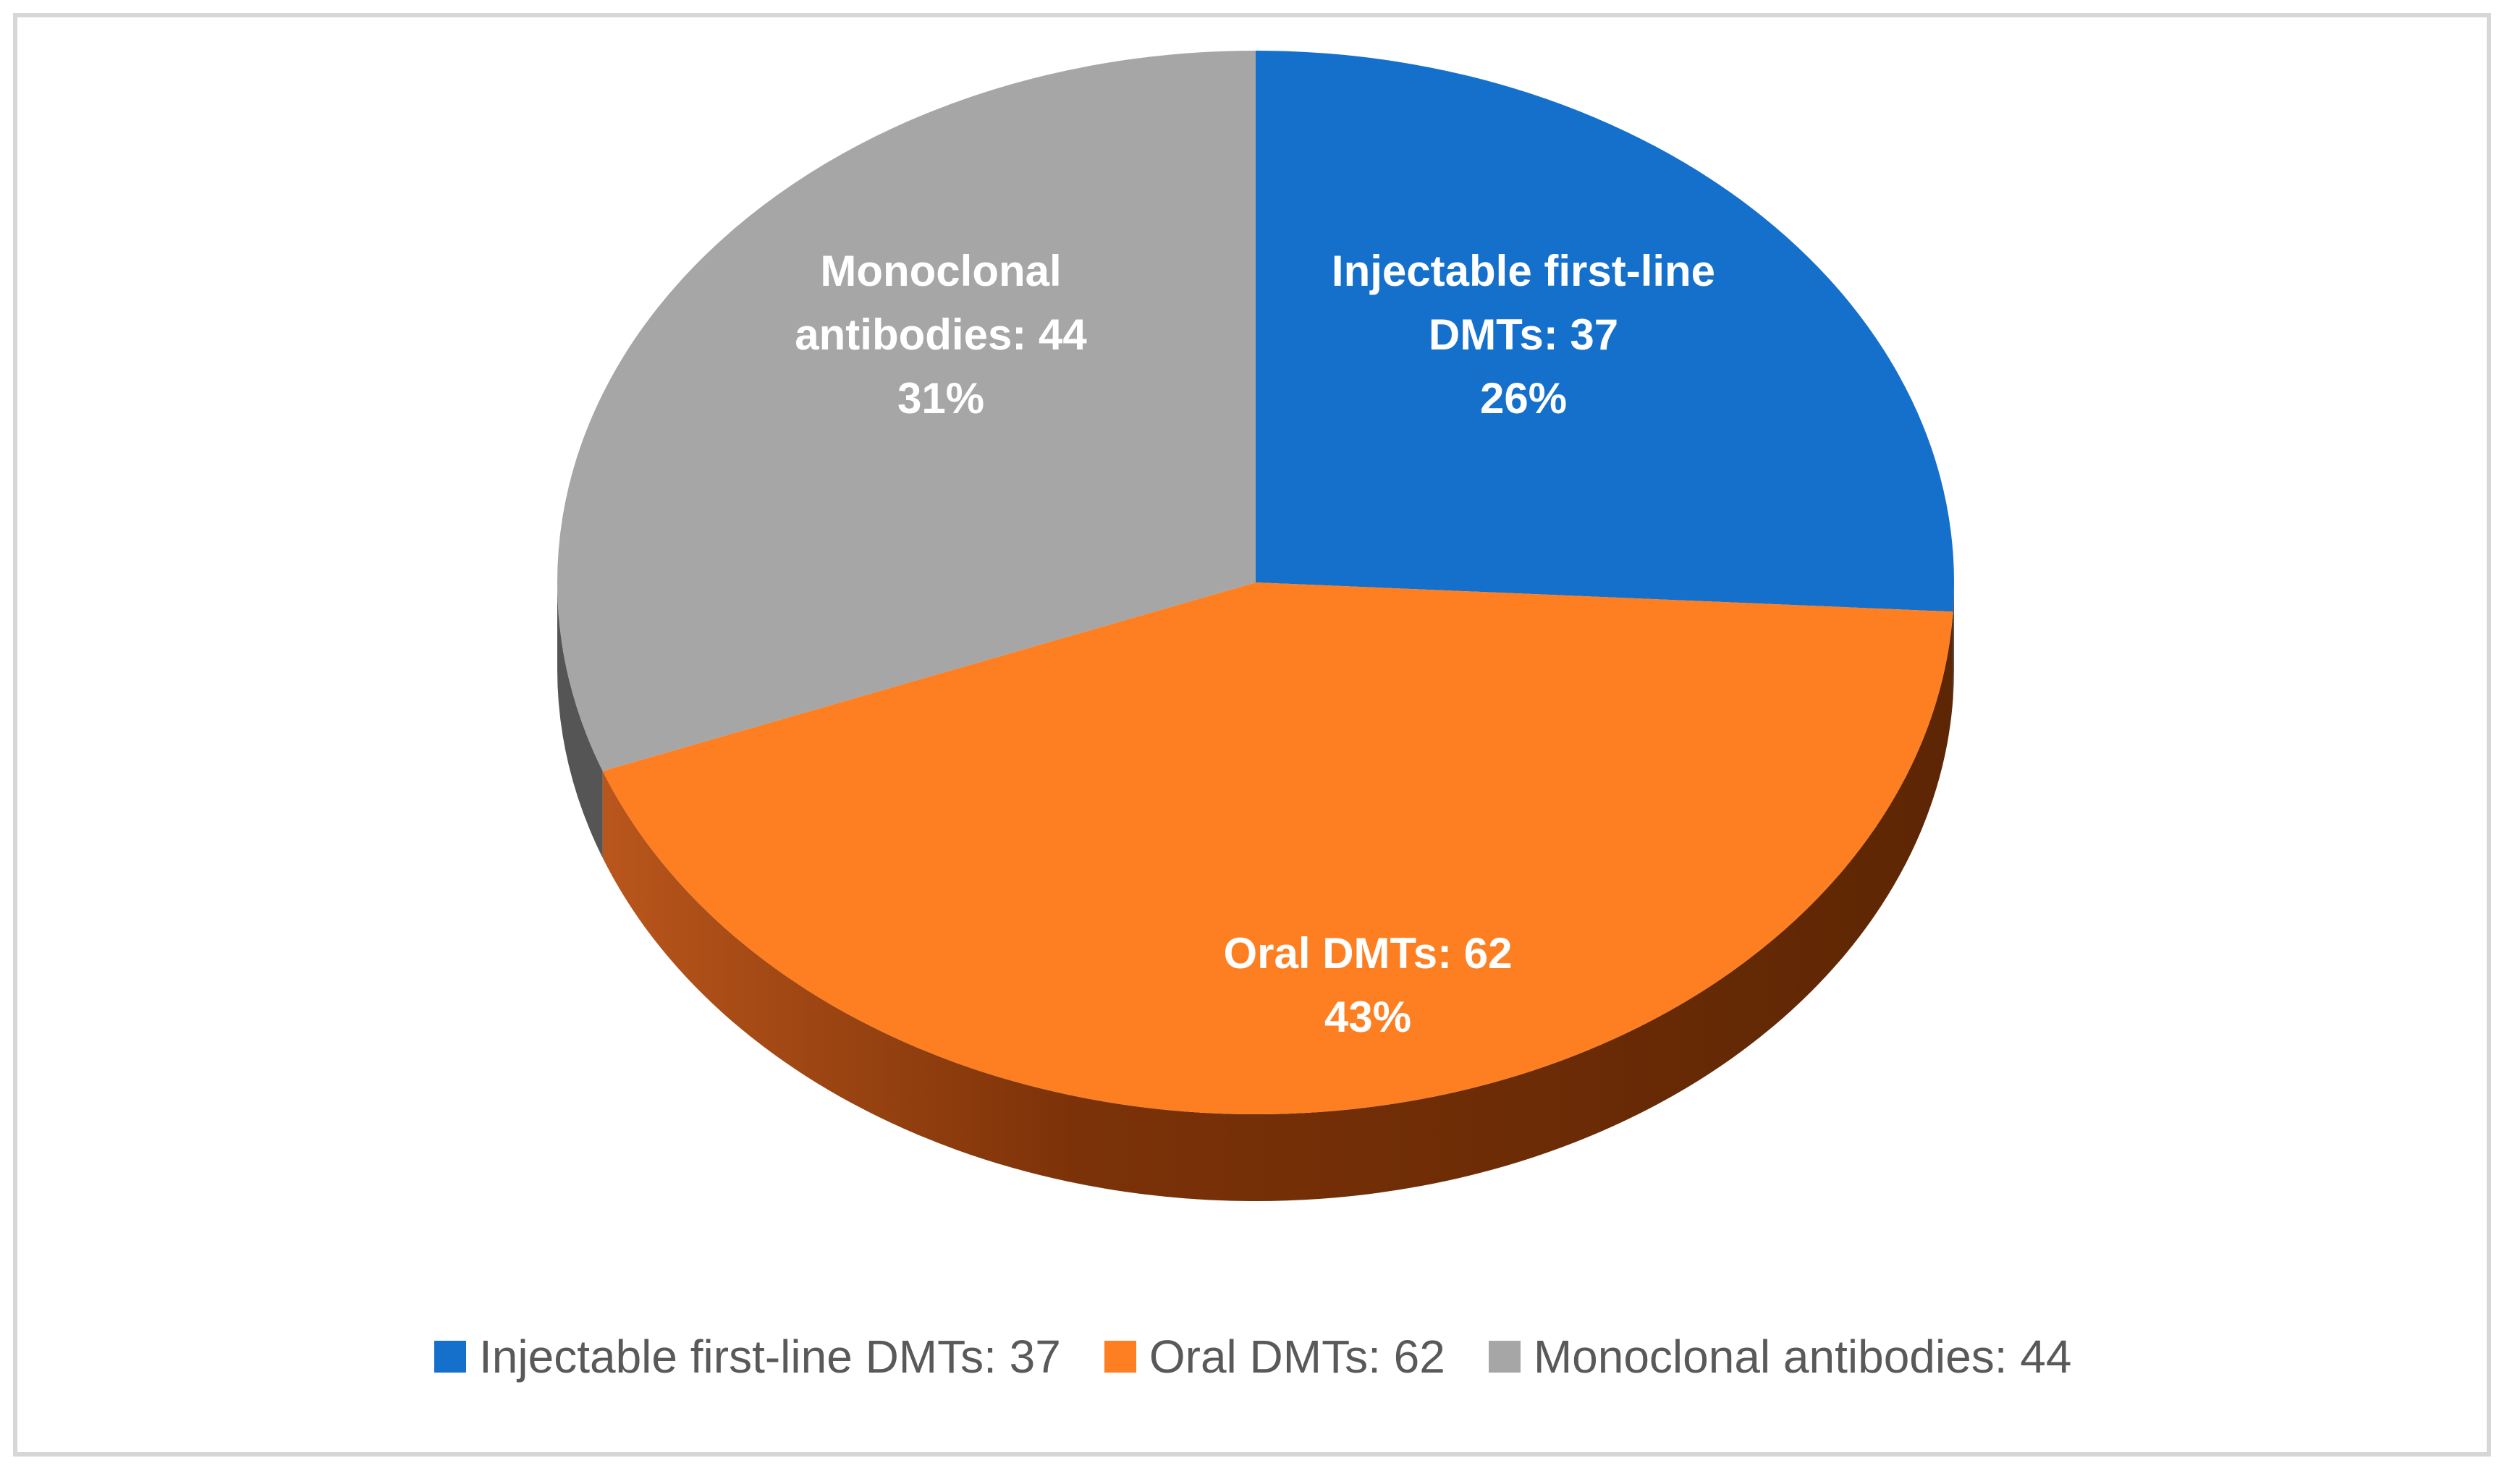 This screenshot has height=1484, width=2507. Describe the element at coordinates (940, 399) in the screenshot. I see `pie-label-monoclonal-line: 31%` at that location.